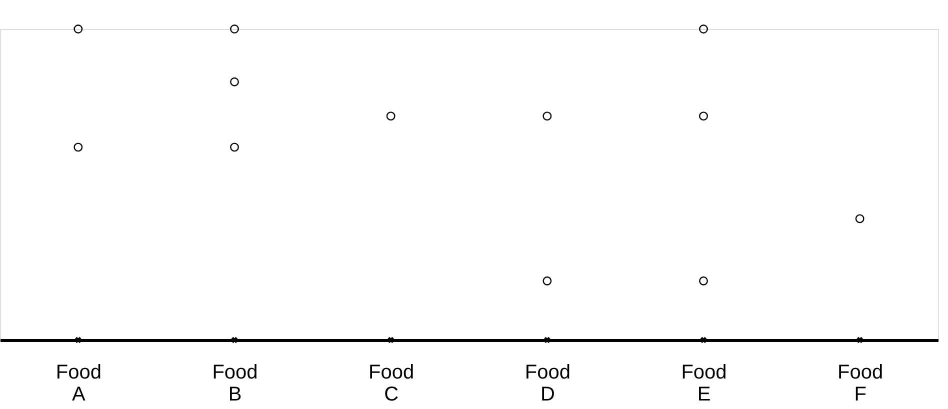  Describe the element at coordinates (861, 384) in the screenshot. I see `x-tick-label: Food F` at that location.